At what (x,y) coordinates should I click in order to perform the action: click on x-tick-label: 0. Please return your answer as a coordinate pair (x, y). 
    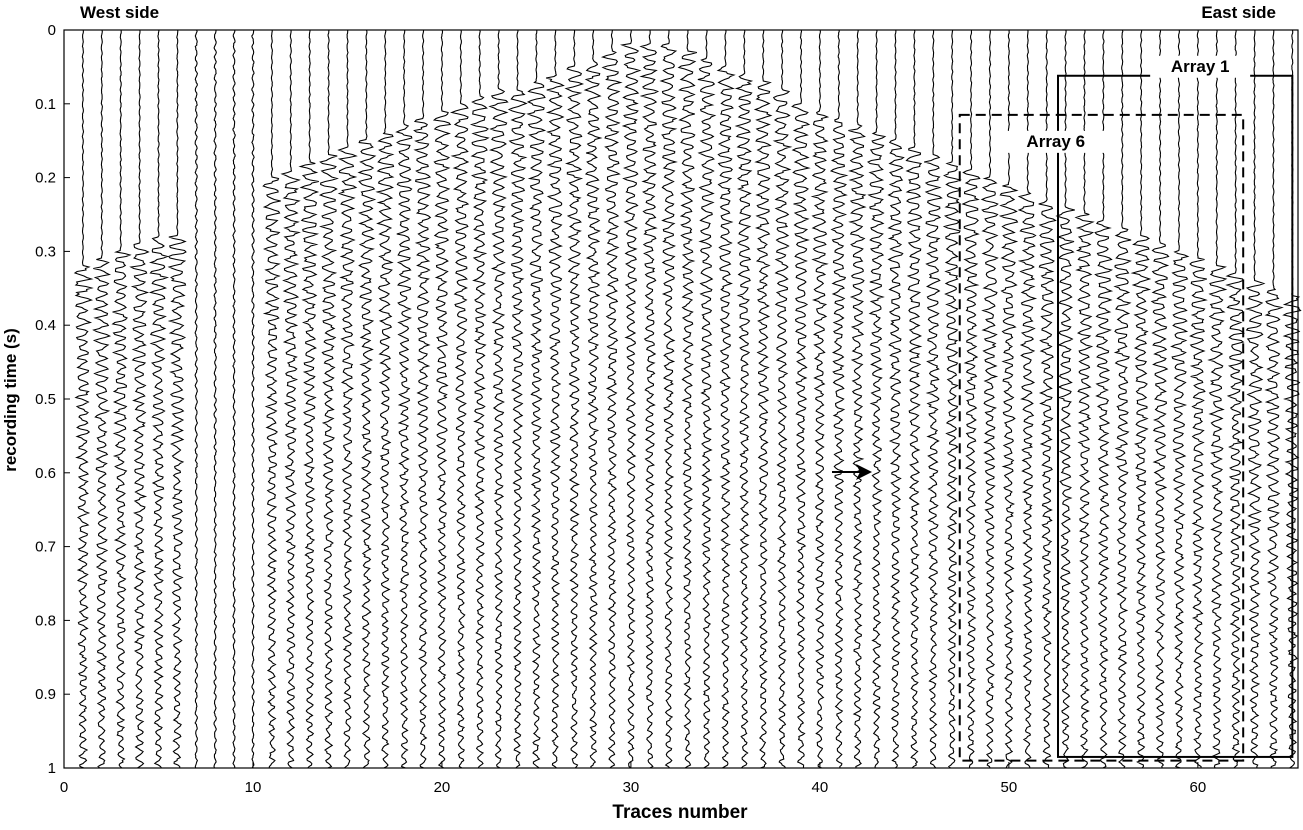
    Looking at the image, I should click on (64, 787).